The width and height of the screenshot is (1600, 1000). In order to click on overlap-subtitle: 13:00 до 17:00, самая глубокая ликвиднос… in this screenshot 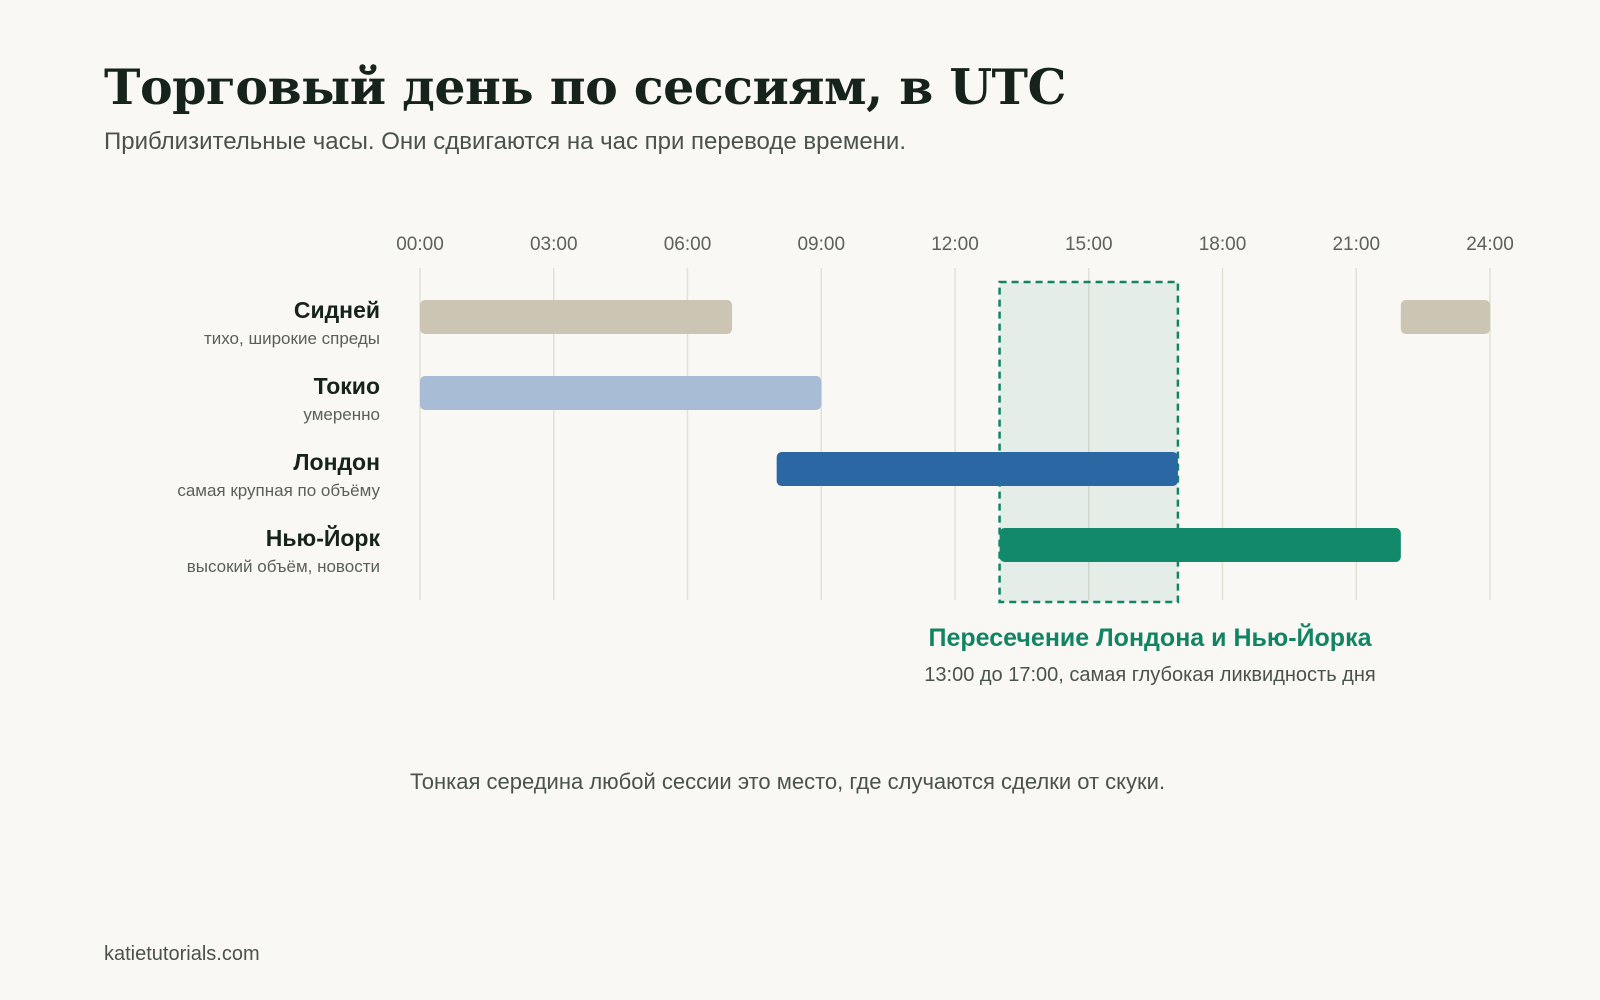, I will do `click(1150, 675)`.